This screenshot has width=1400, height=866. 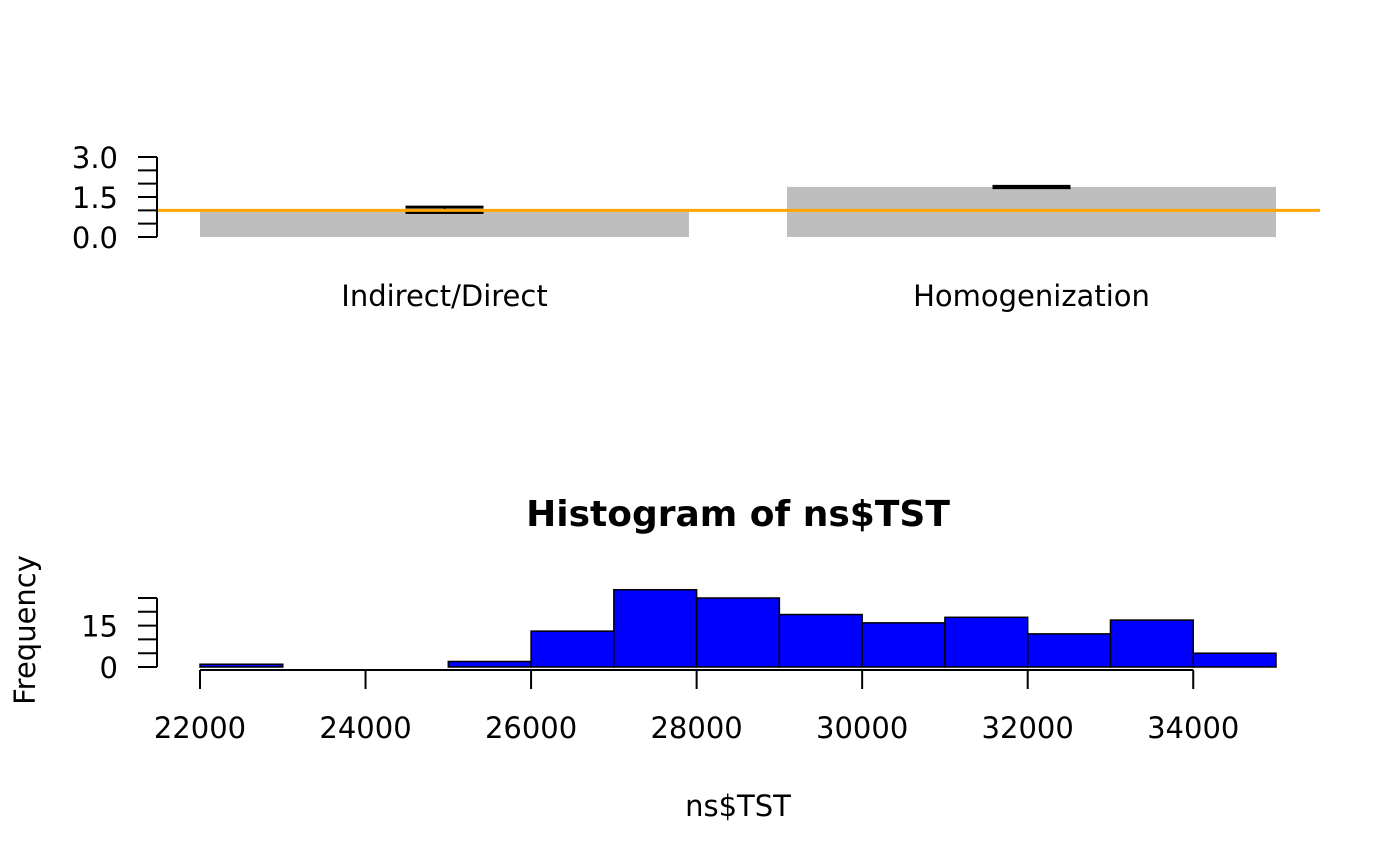 I want to click on x-tick-label: 34000, so click(x=1193, y=728).